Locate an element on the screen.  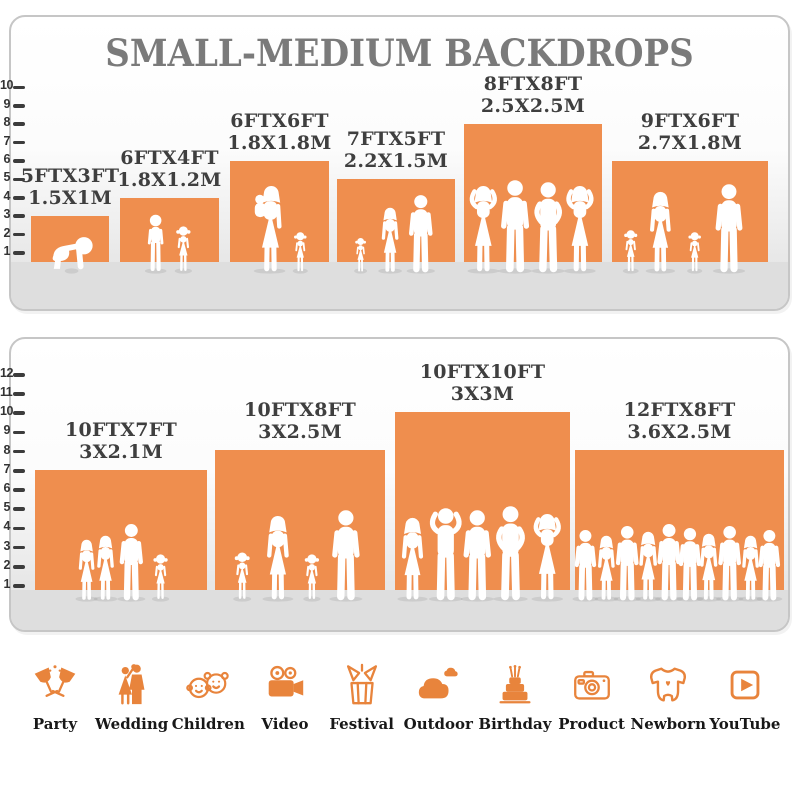
product-icon is located at coordinates (592, 685).